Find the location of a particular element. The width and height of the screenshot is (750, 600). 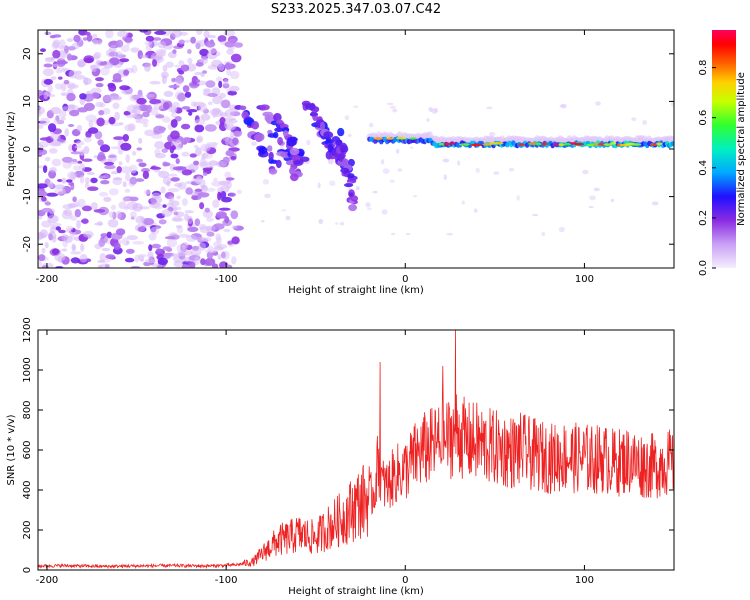

spectrogram-y-axis-label: Frequency (Hz) is located at coordinates (11, 149).